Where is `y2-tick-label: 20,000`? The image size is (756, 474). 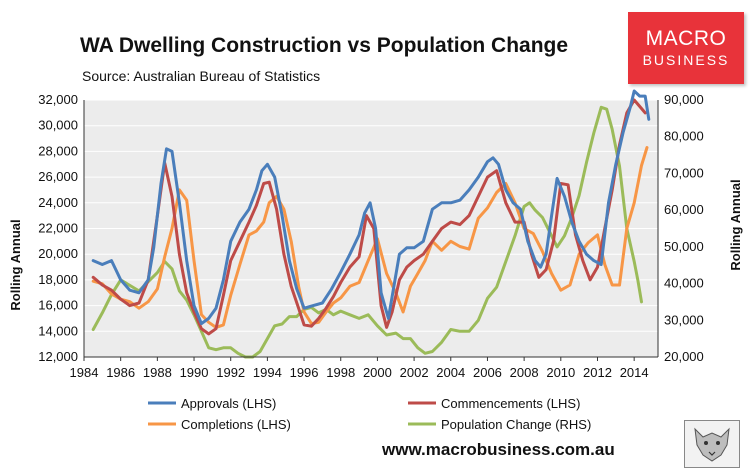 y2-tick-label: 20,000 is located at coordinates (684, 356).